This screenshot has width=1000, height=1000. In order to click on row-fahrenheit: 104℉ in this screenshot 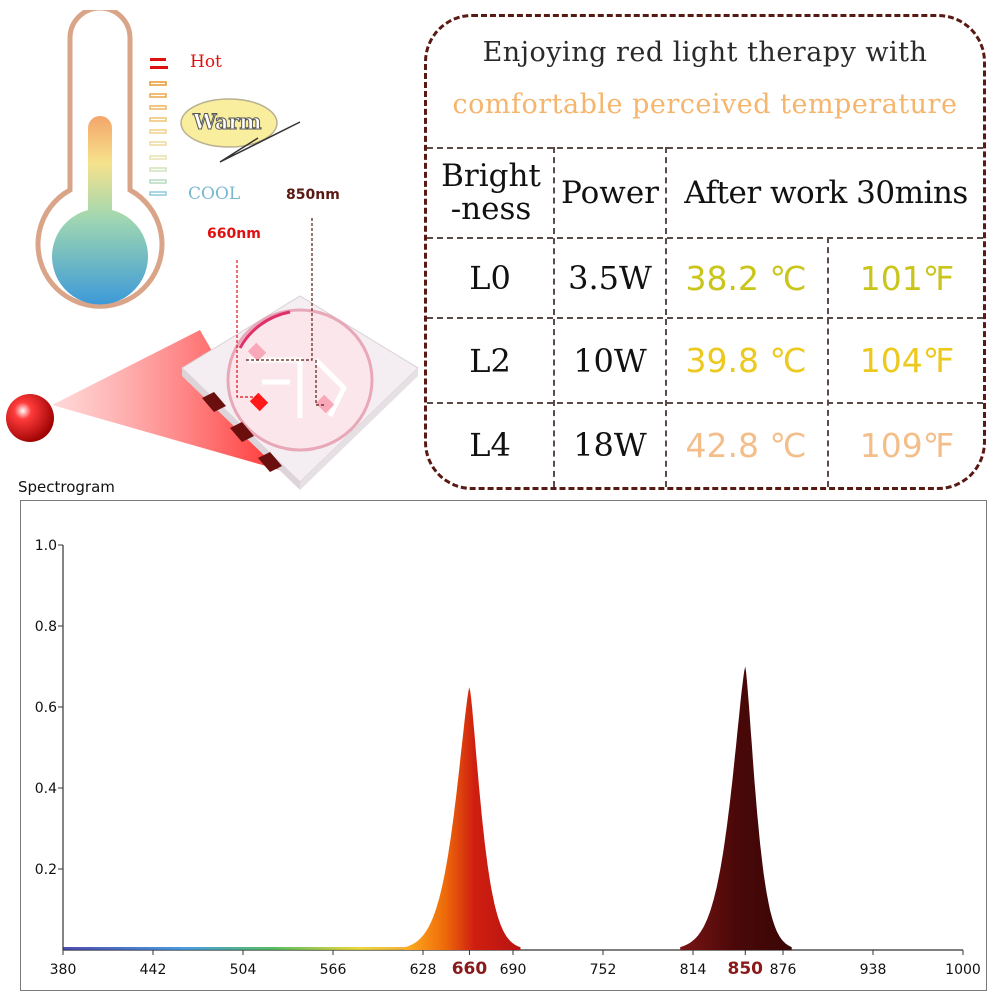, I will do `click(907, 360)`.